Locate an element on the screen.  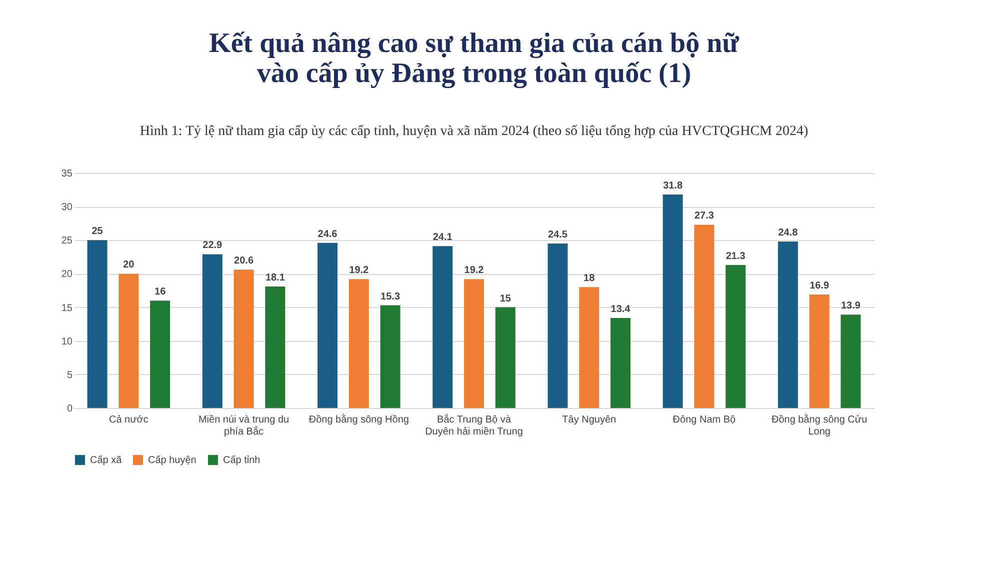
data-label: 15.3 is located at coordinates (390, 296).